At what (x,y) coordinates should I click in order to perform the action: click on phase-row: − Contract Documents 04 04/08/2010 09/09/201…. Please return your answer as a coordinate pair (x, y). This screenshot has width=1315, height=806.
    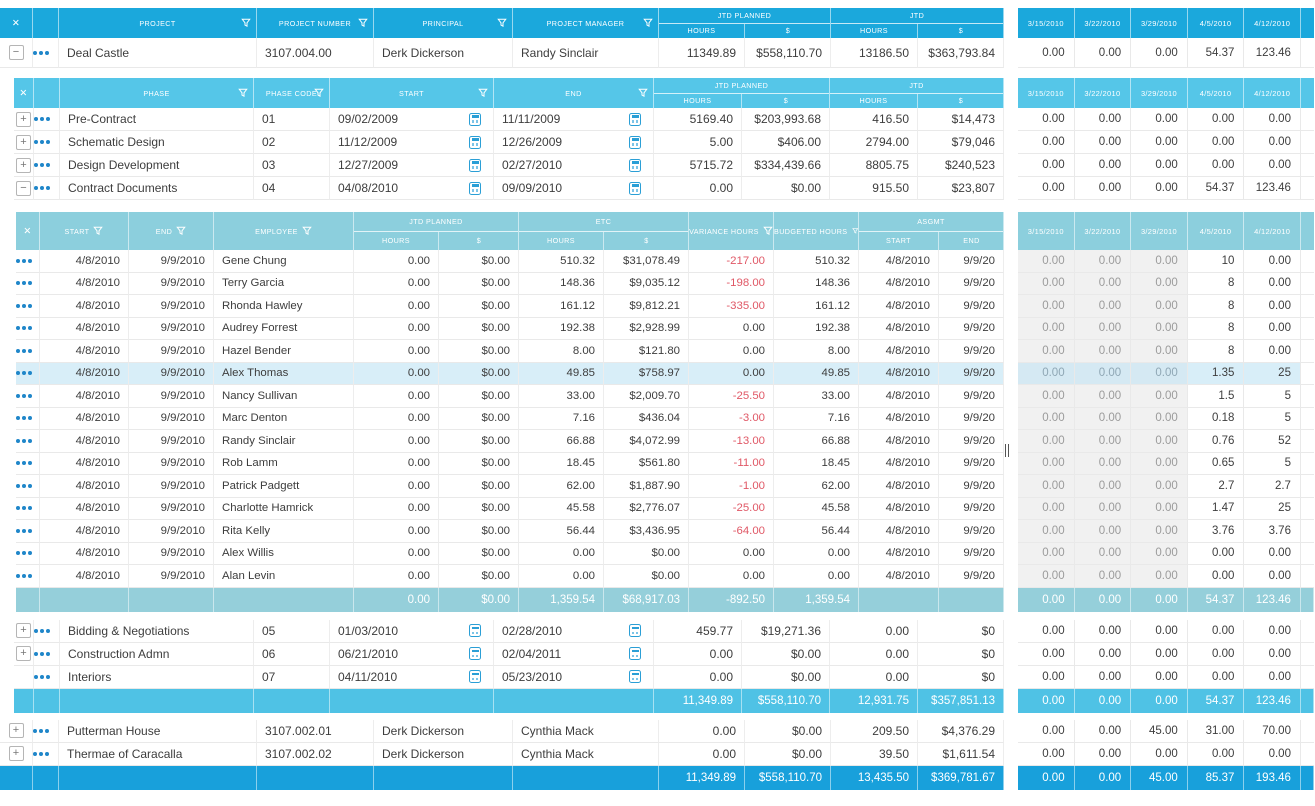
    Looking at the image, I should click on (509, 188).